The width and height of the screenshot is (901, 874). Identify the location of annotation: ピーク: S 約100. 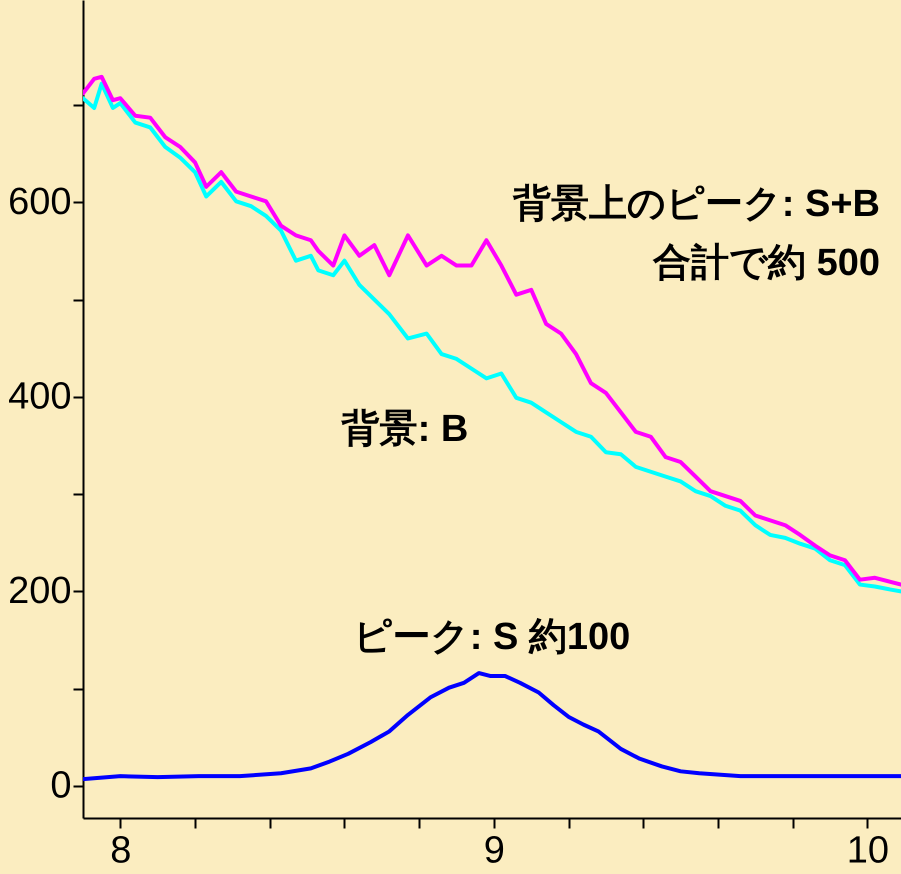
(492, 637).